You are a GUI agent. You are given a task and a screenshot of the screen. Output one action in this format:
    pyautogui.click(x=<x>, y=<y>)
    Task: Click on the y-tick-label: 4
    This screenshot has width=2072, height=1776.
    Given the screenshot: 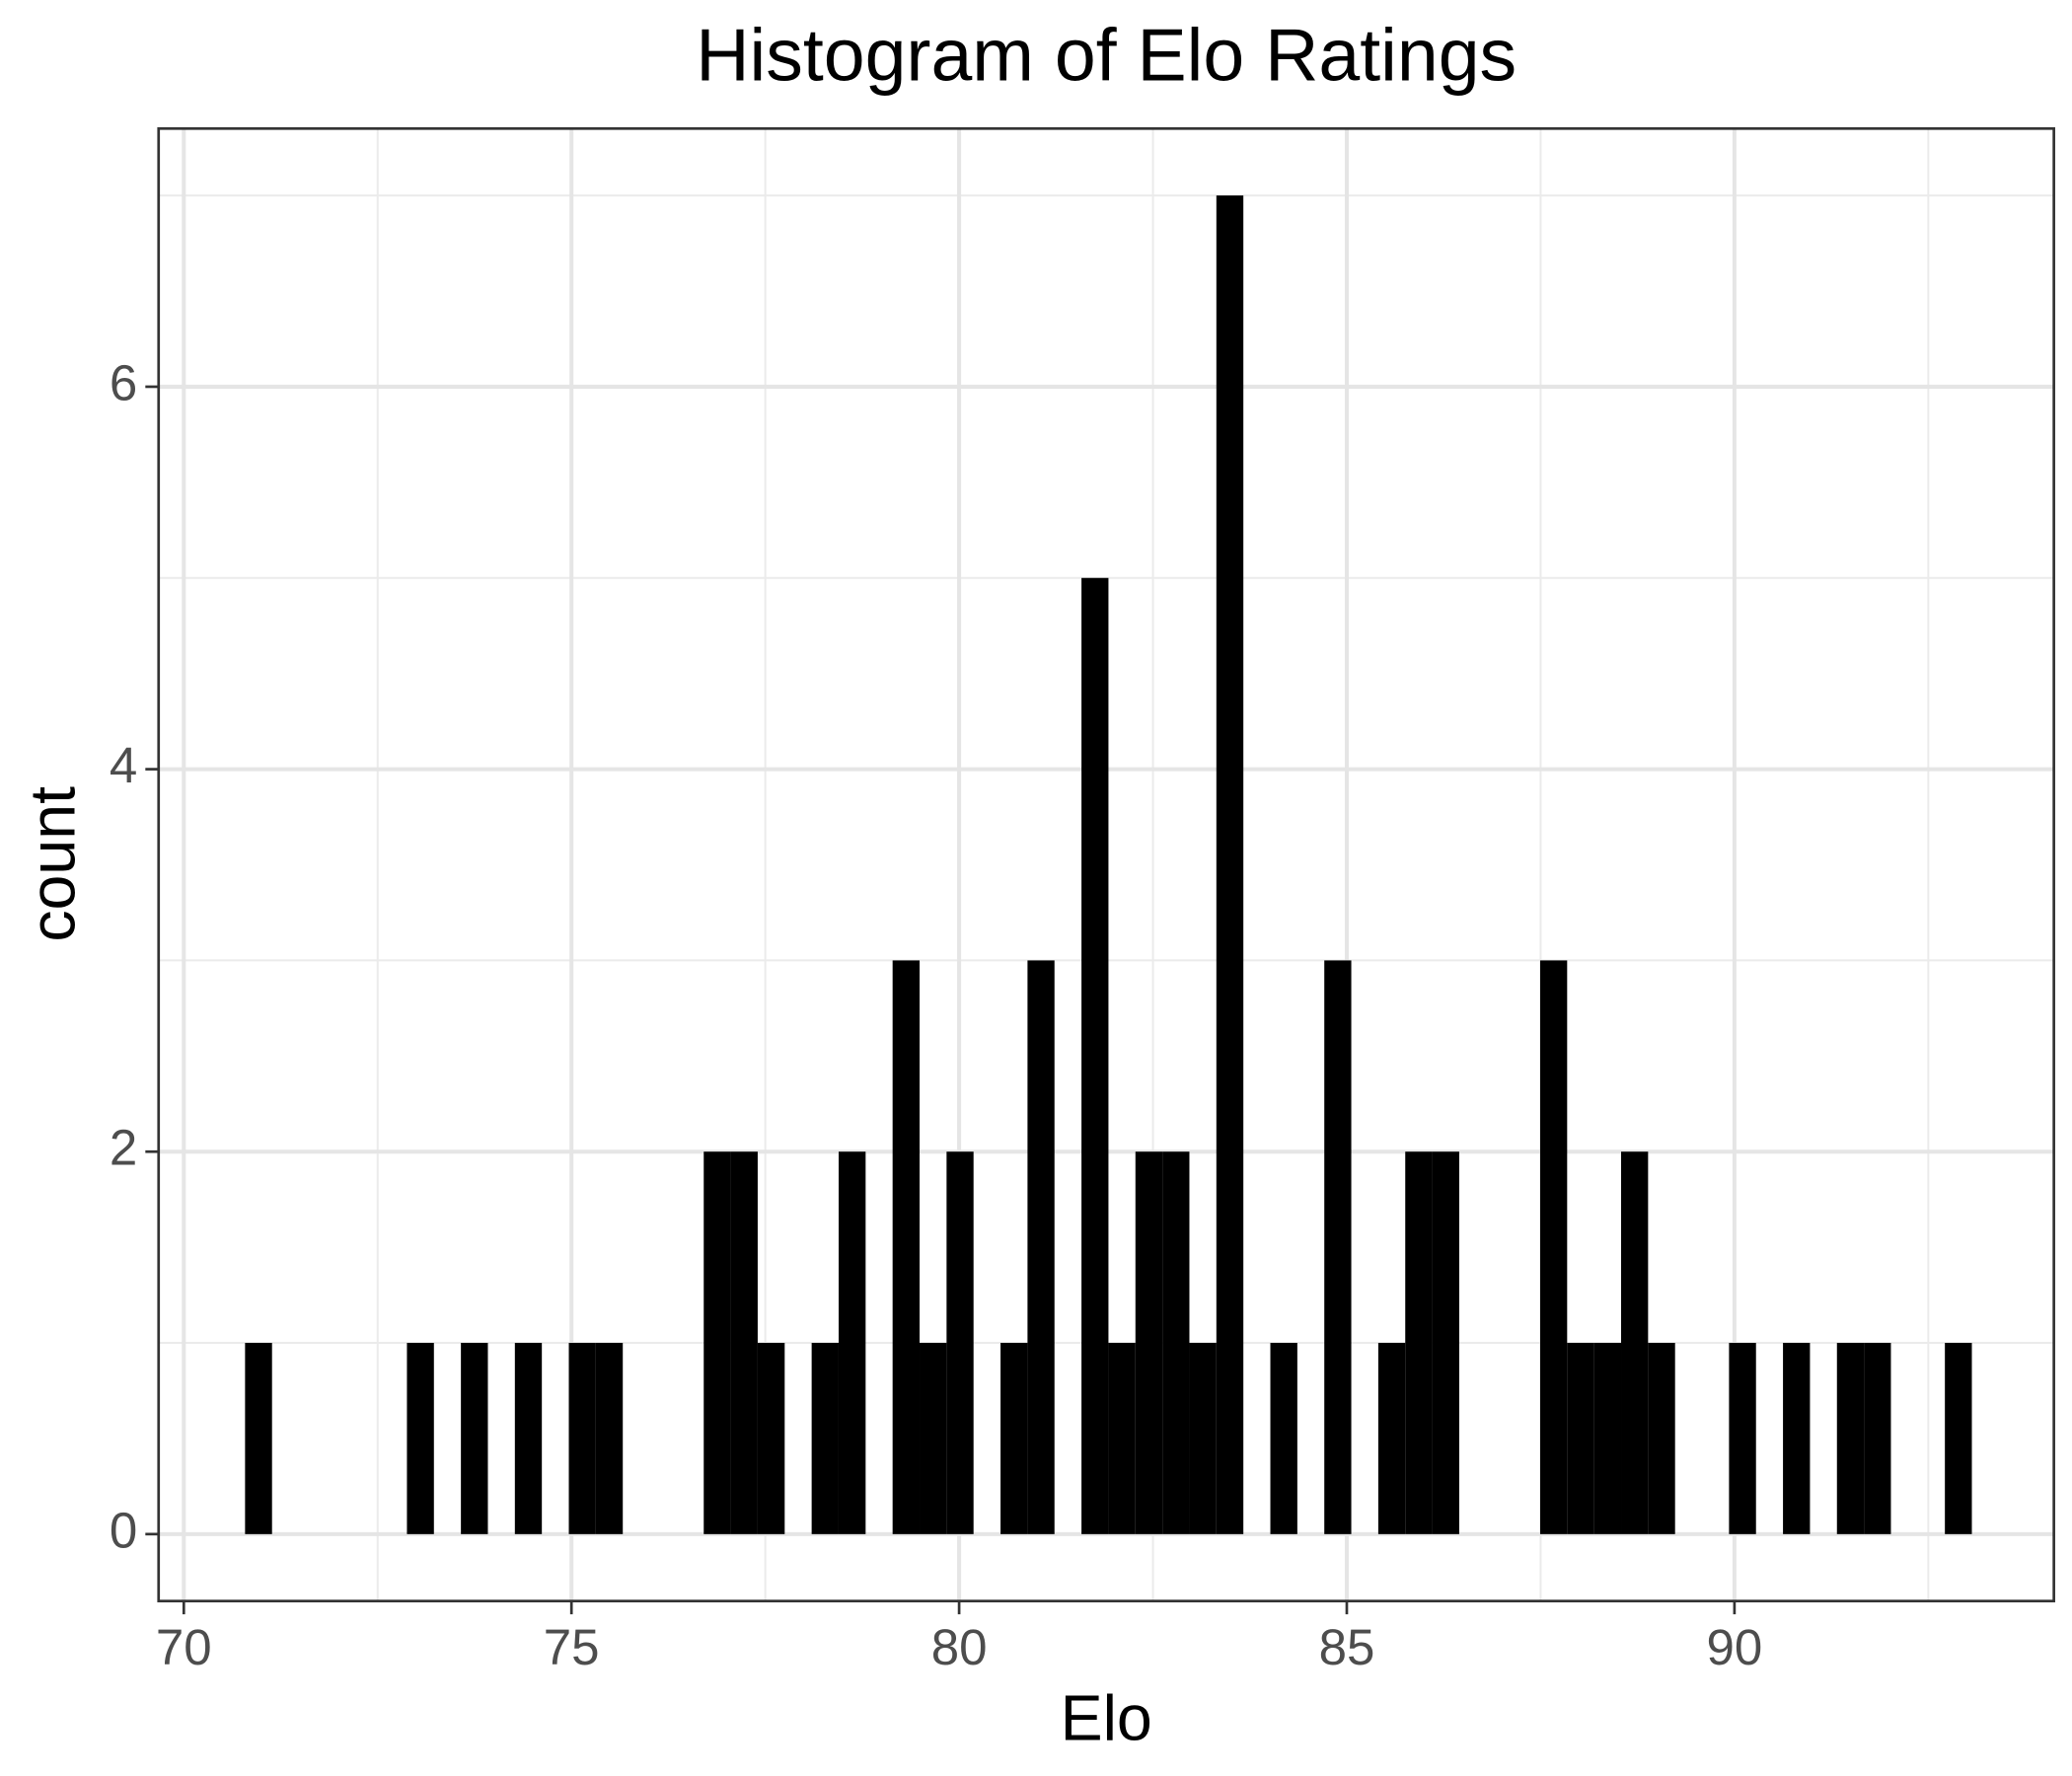 What is the action you would take?
    pyautogui.click(x=124, y=765)
    